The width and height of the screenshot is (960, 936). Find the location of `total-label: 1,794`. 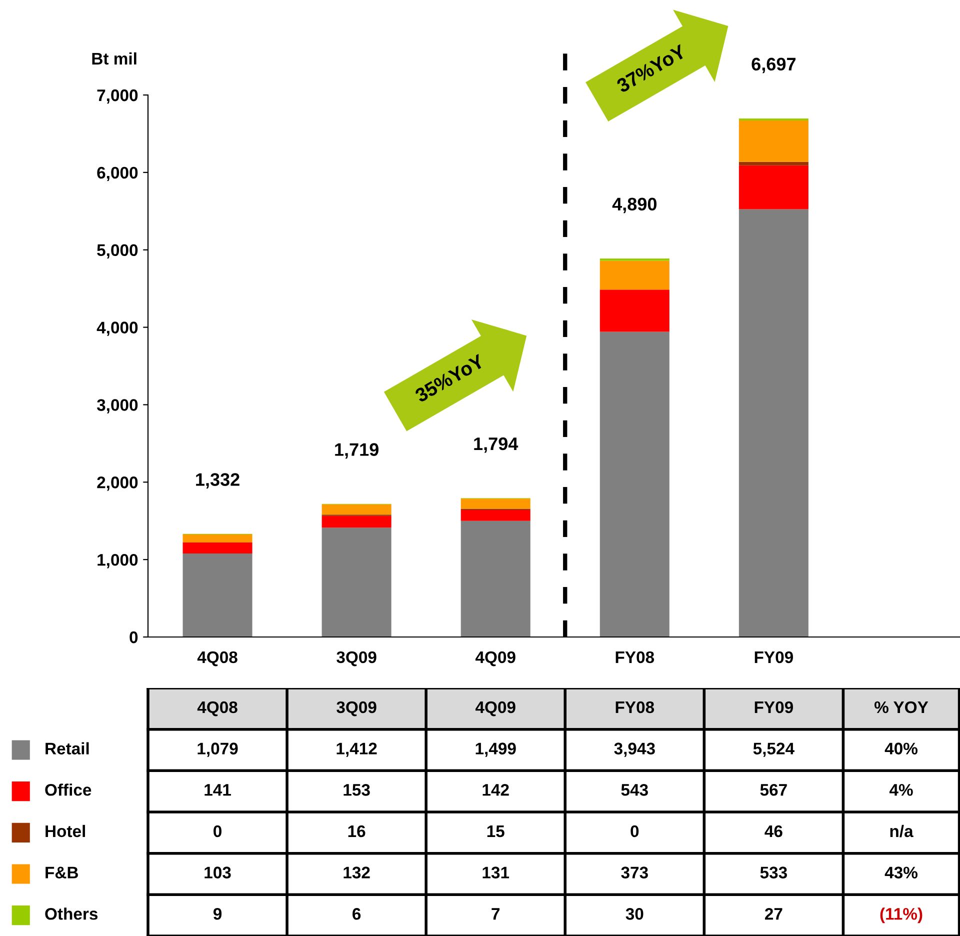

total-label: 1,794 is located at coordinates (496, 445).